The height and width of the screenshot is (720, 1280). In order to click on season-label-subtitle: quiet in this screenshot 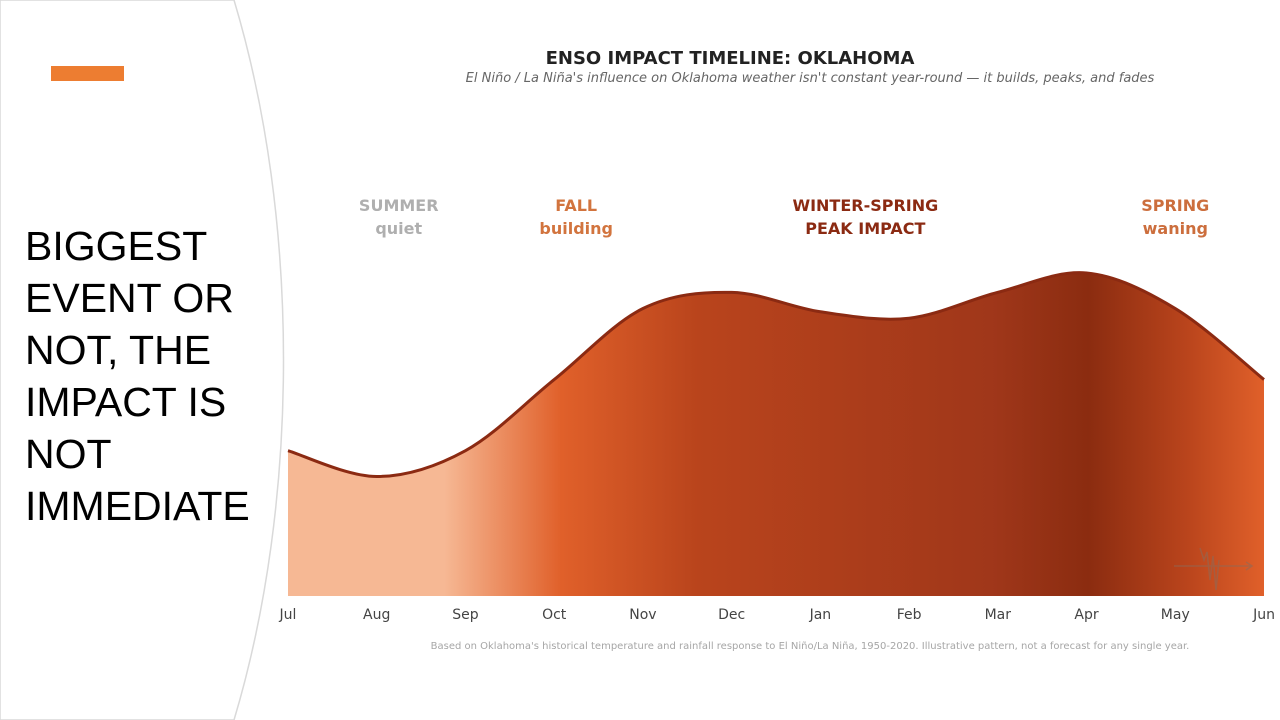, I will do `click(398, 228)`.